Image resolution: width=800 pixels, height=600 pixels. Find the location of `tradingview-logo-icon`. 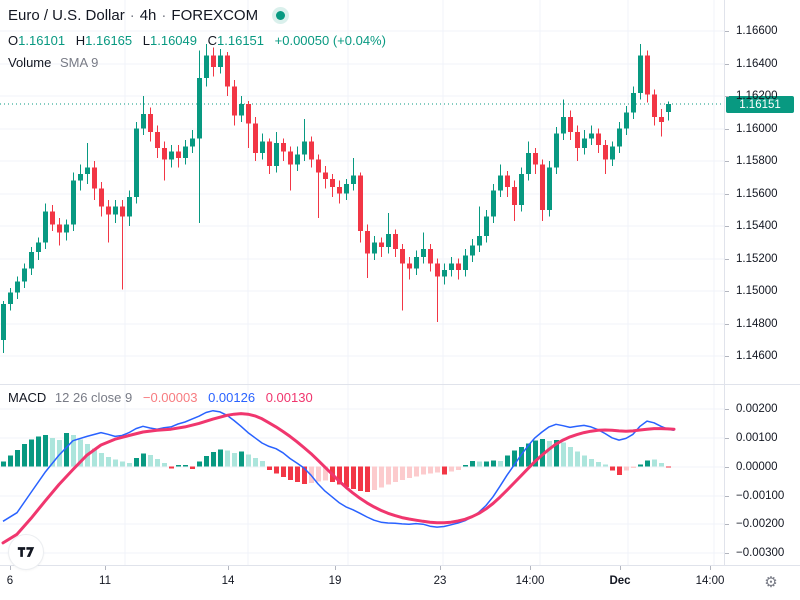

tradingview-logo-icon is located at coordinates (26, 552).